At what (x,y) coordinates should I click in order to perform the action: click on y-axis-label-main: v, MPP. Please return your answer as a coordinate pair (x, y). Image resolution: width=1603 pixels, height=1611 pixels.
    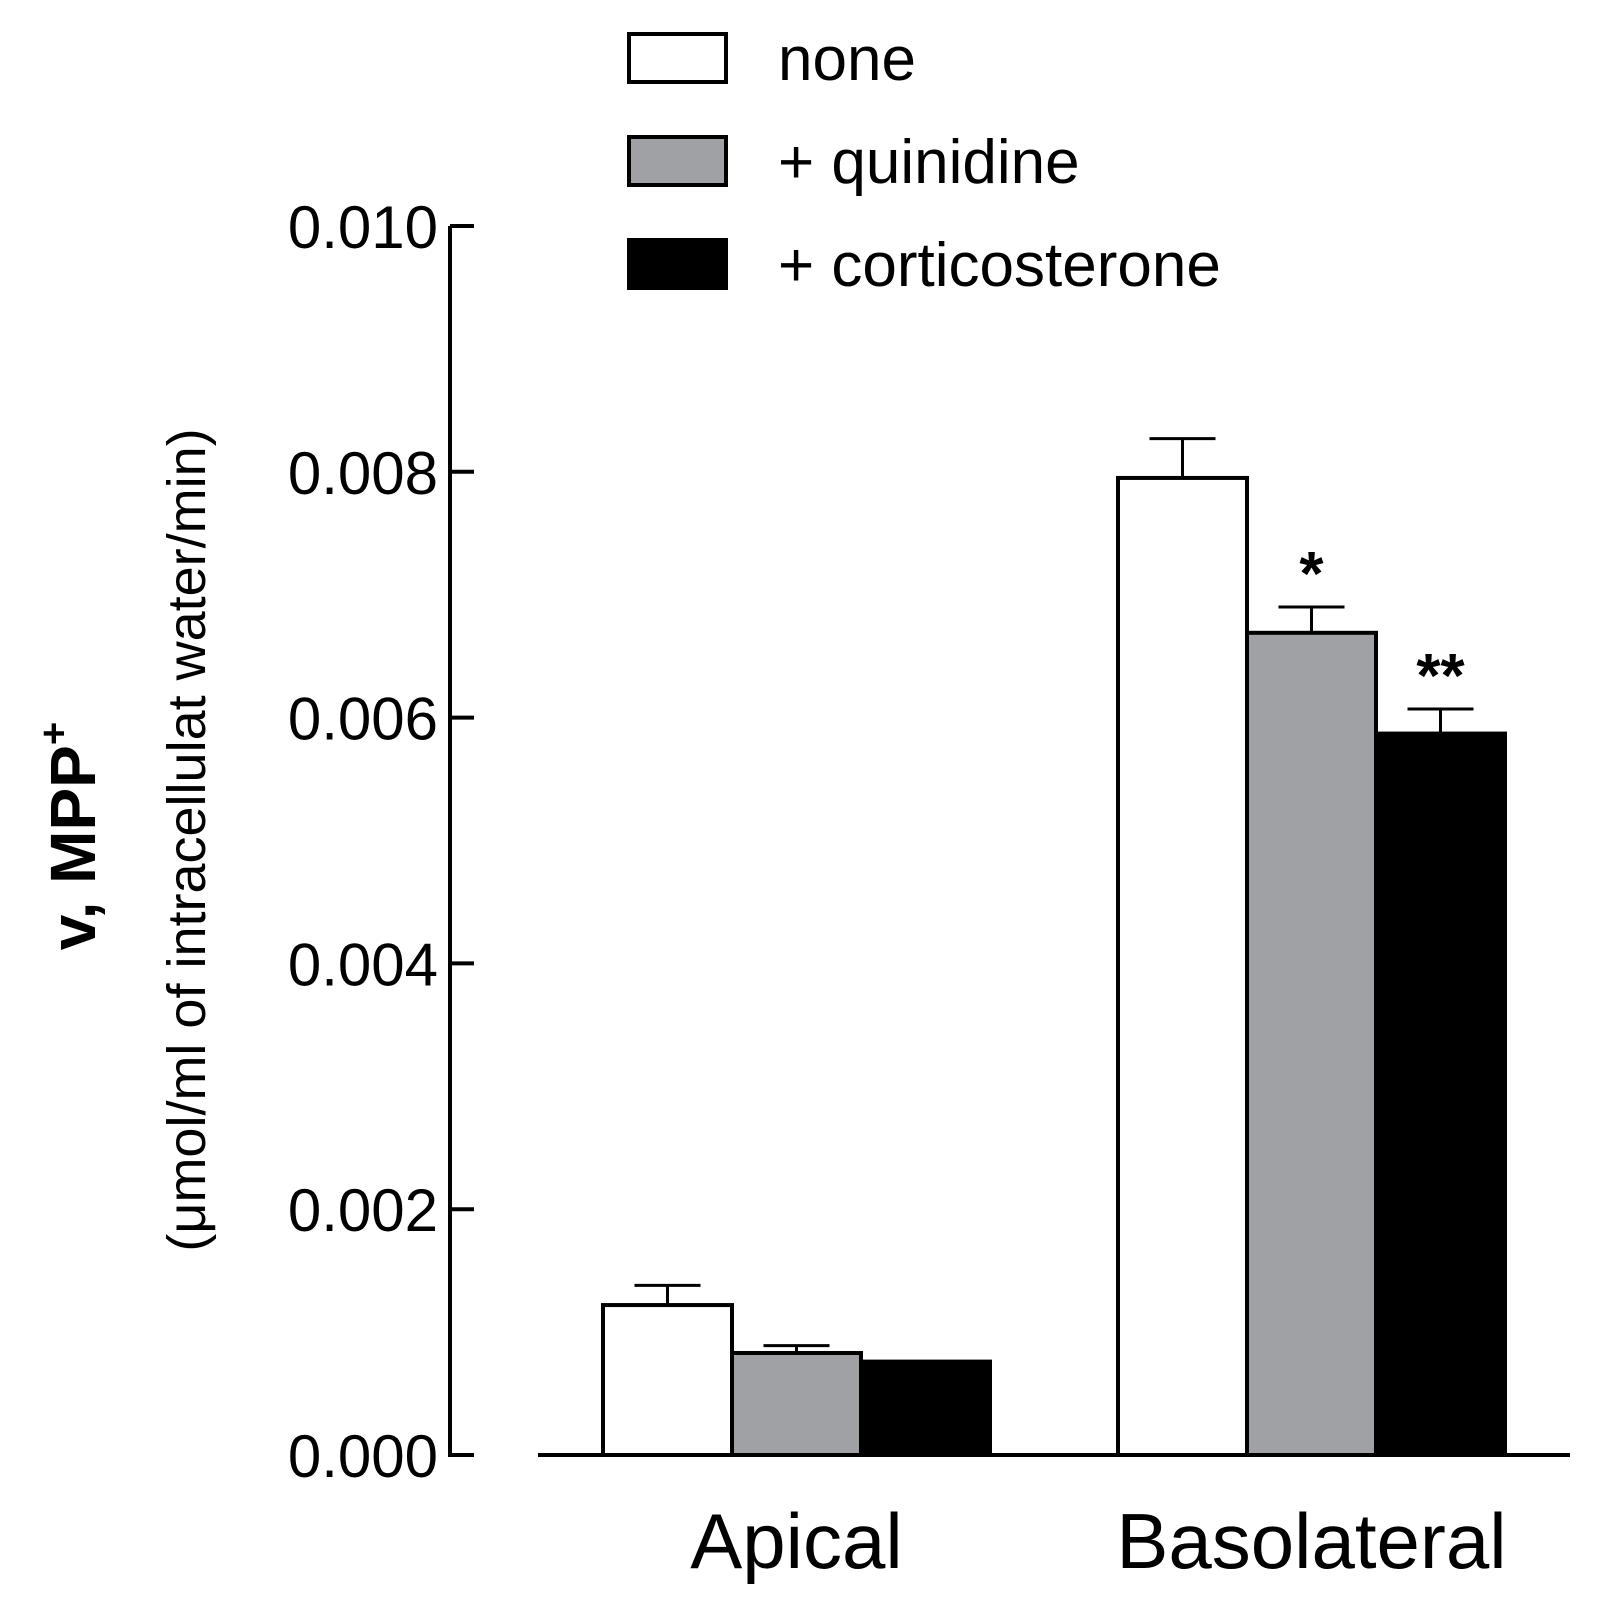
    Looking at the image, I should click on (73, 847).